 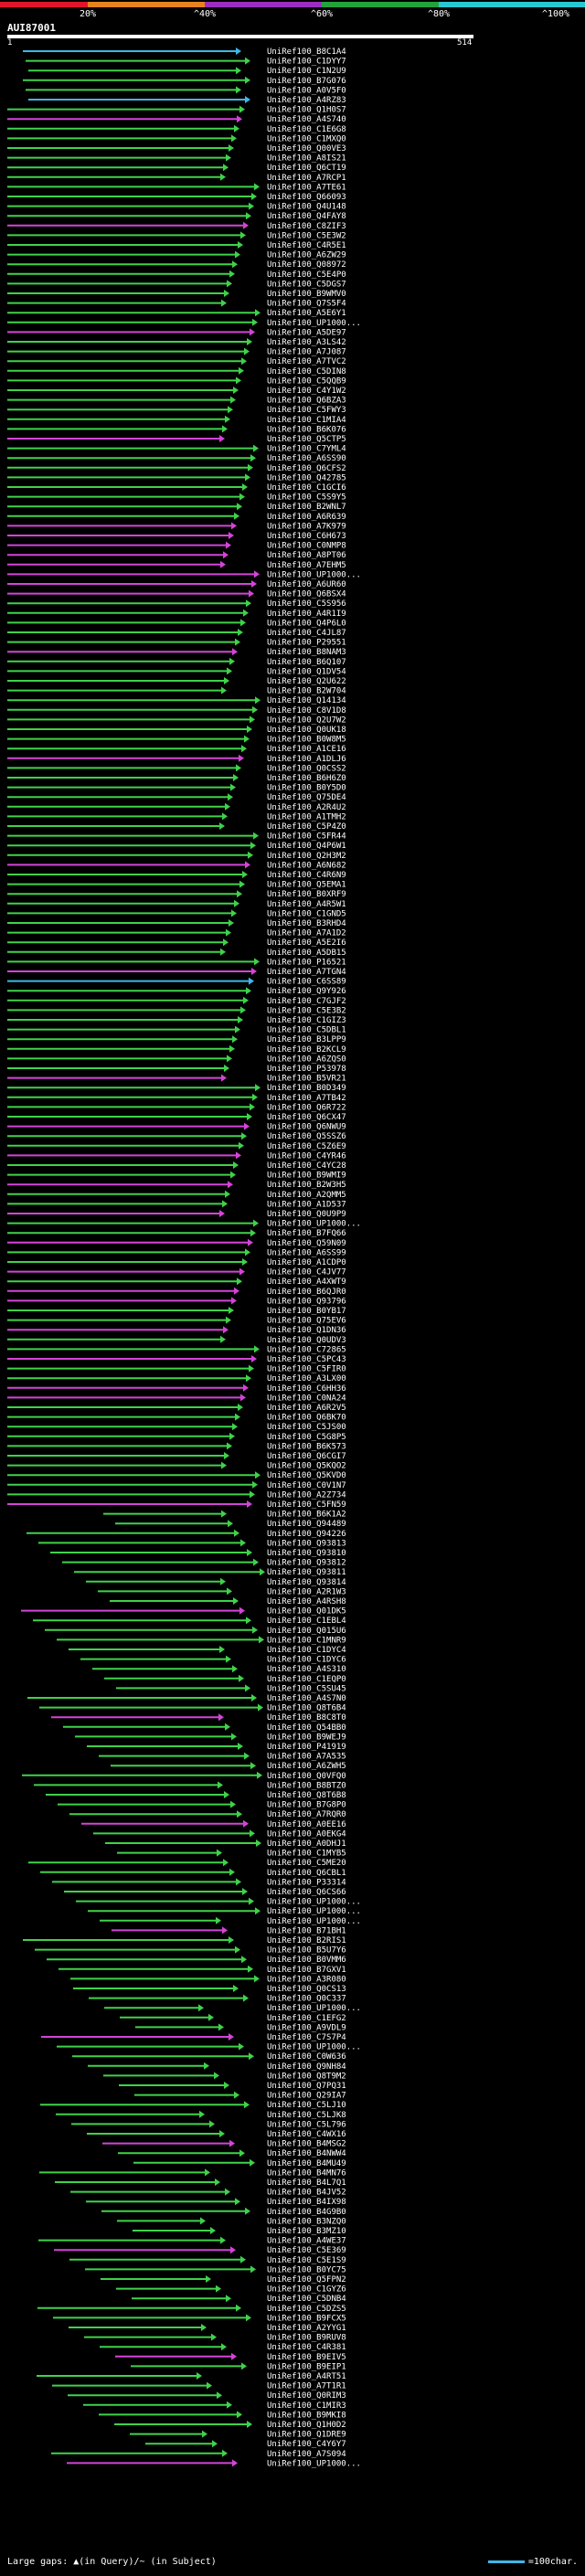 What do you see at coordinates (177, 1311) in the screenshot?
I see `hit-row: UniRef100_B0YB17` at bounding box center [177, 1311].